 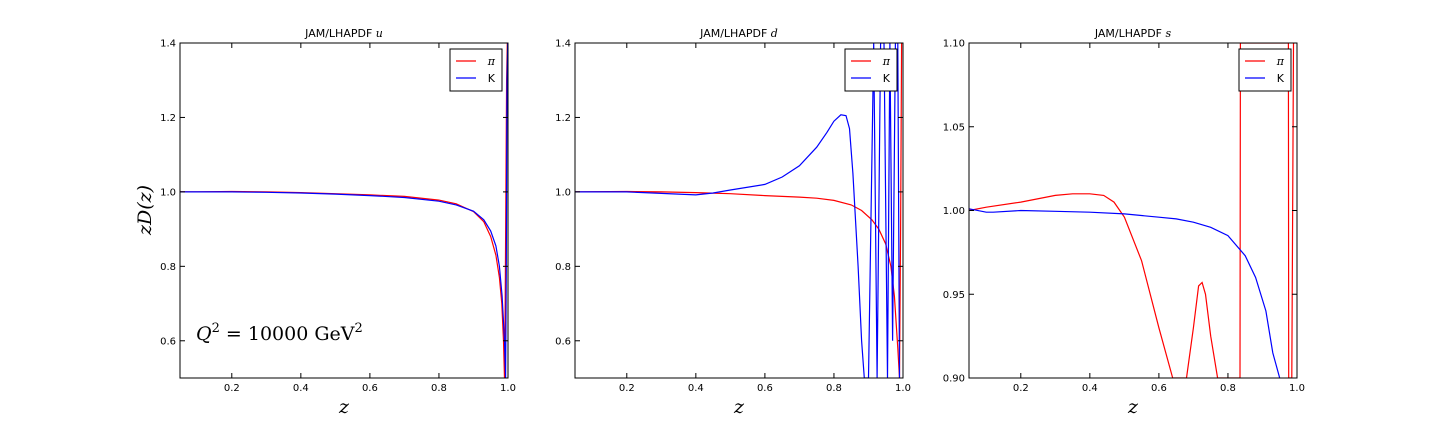 I want to click on panel-title: JAM/LHAPDF d, so click(x=738, y=33).